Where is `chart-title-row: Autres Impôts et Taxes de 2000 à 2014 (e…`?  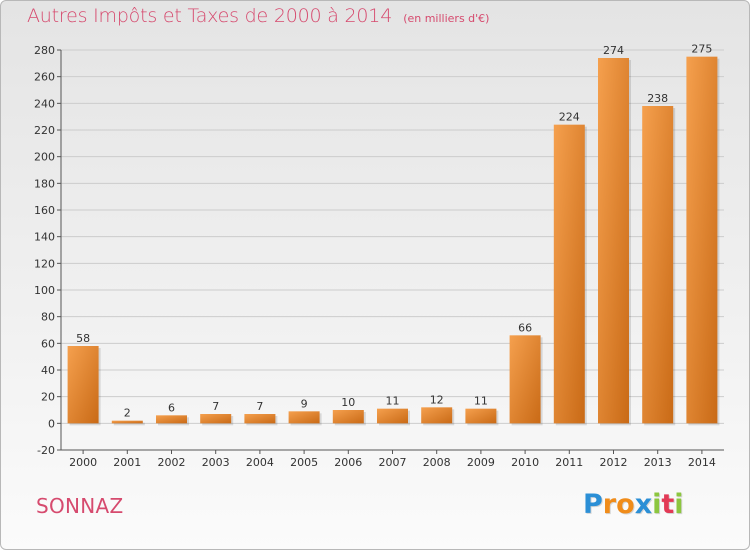
chart-title-row: Autres Impôts et Taxes de 2000 à 2014 (e… is located at coordinates (258, 16).